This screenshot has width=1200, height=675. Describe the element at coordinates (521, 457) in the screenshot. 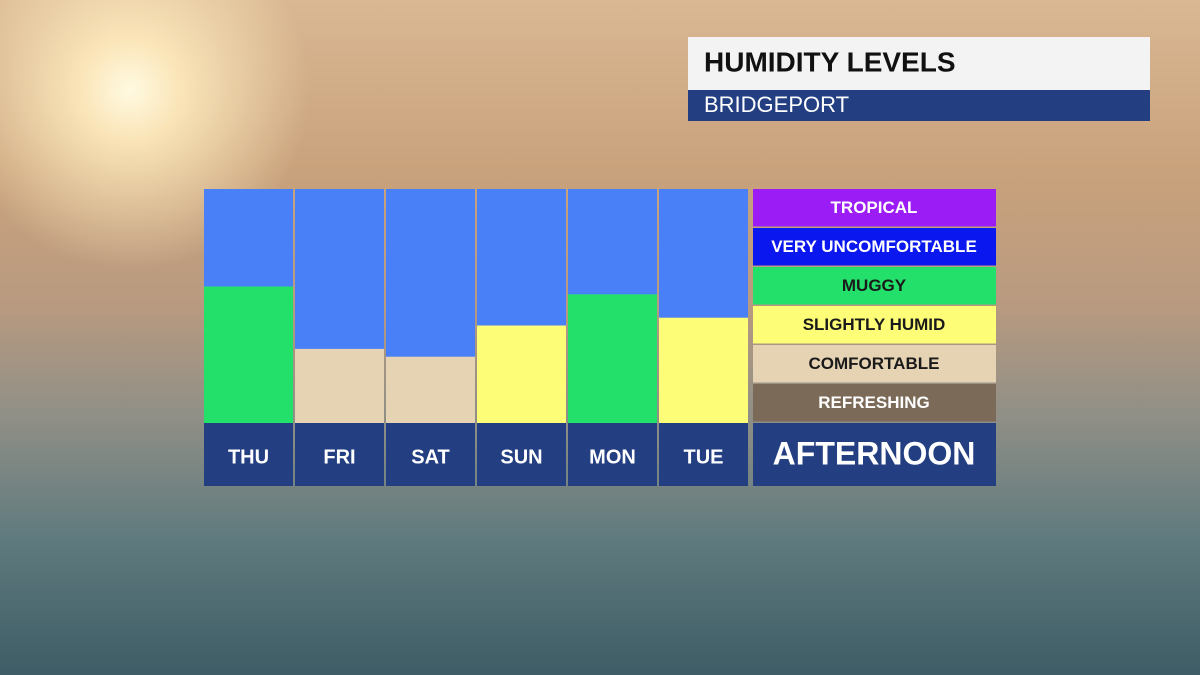

I see `x-tick-label: SUN` at that location.